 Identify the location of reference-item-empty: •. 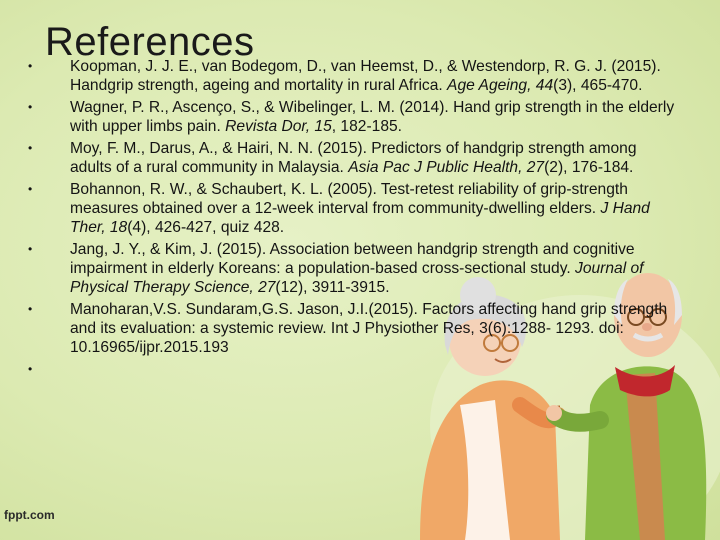
(354, 369).